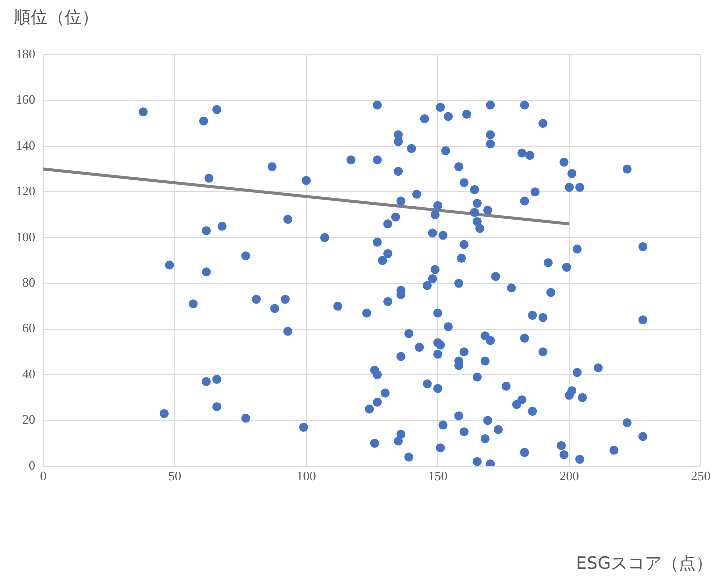  Describe the element at coordinates (26, 145) in the screenshot. I see `y-tick-label: 140` at that location.